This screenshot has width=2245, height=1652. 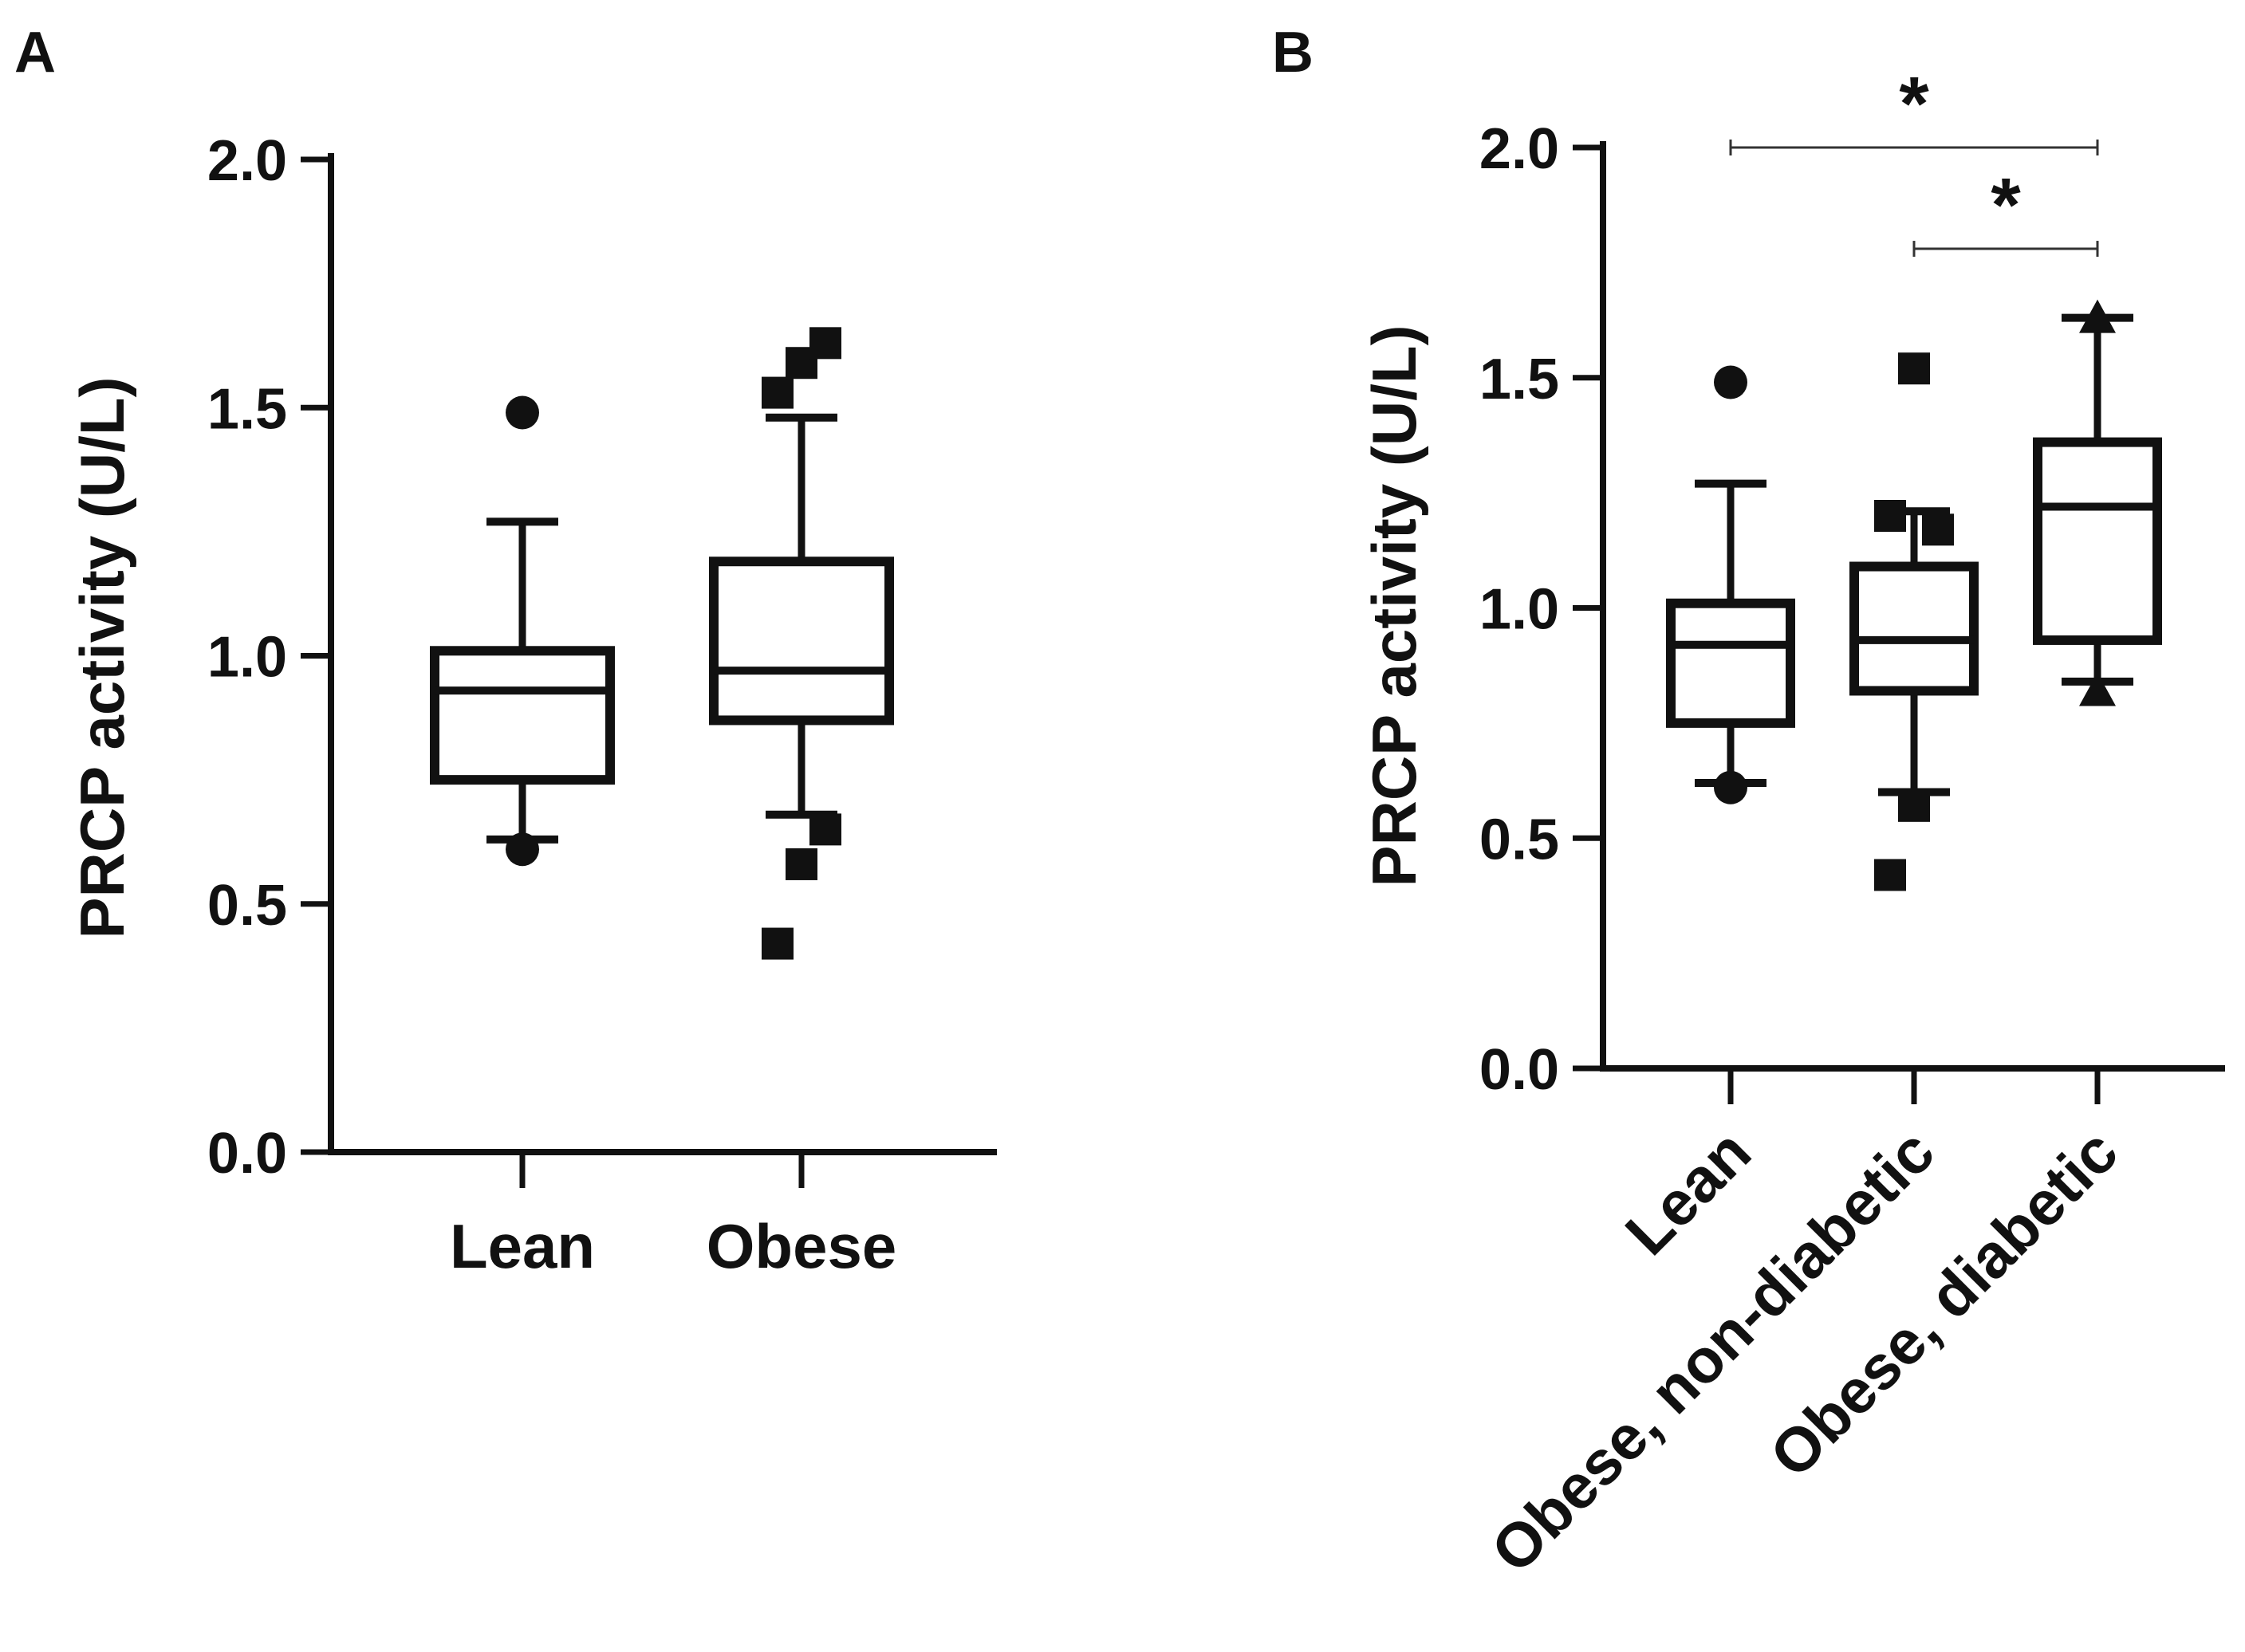 What do you see at coordinates (35, 53) in the screenshot?
I see `panel-label-a: A` at bounding box center [35, 53].